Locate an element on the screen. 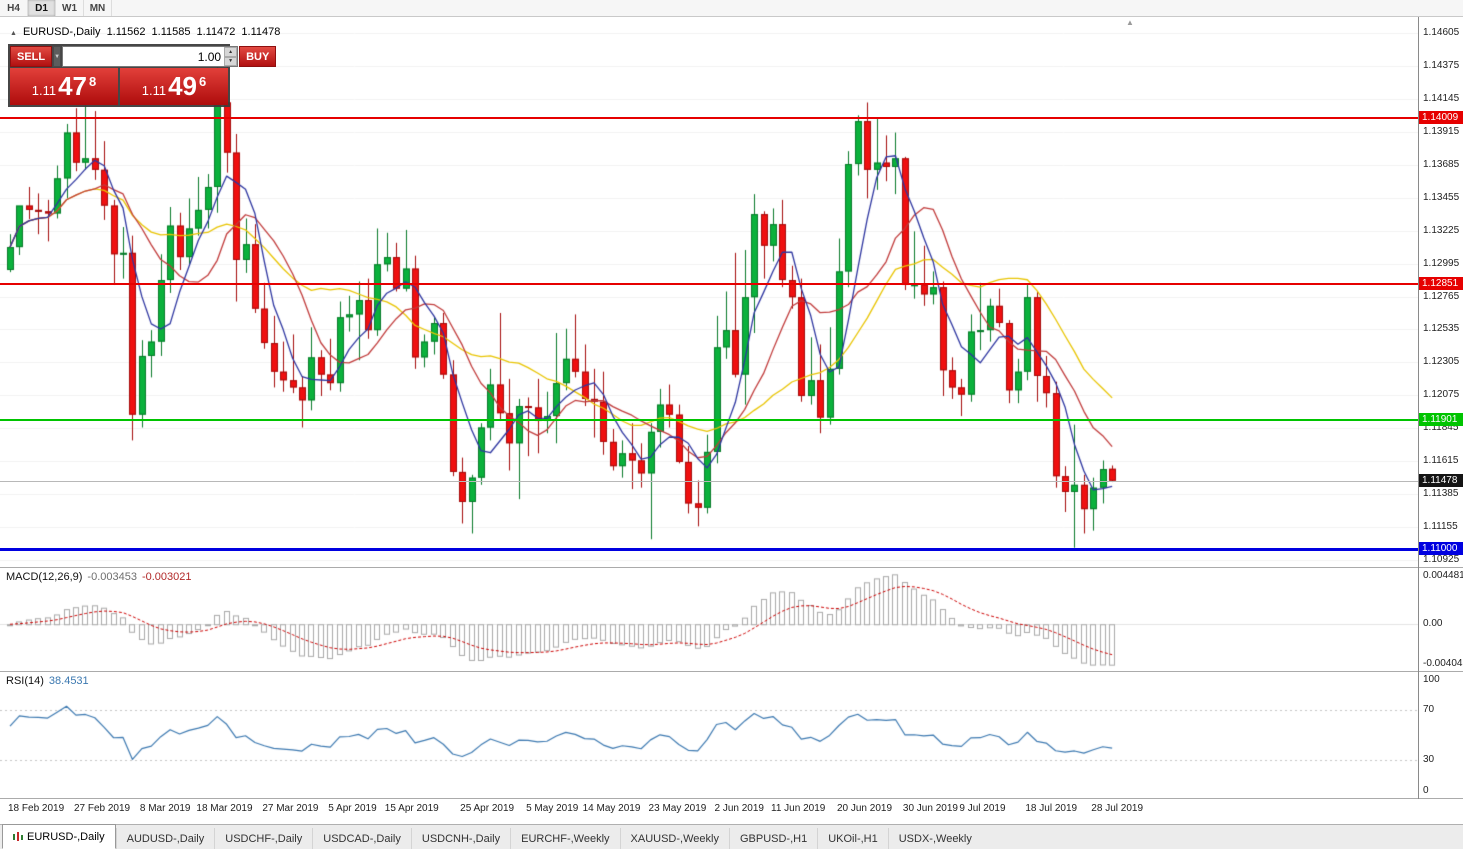  sell-button: SELL is located at coordinates (31, 56).